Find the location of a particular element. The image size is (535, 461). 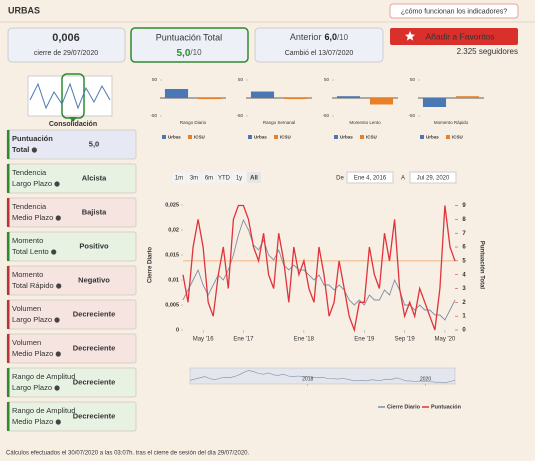

indicator-value: Bajista is located at coordinates (94, 211).